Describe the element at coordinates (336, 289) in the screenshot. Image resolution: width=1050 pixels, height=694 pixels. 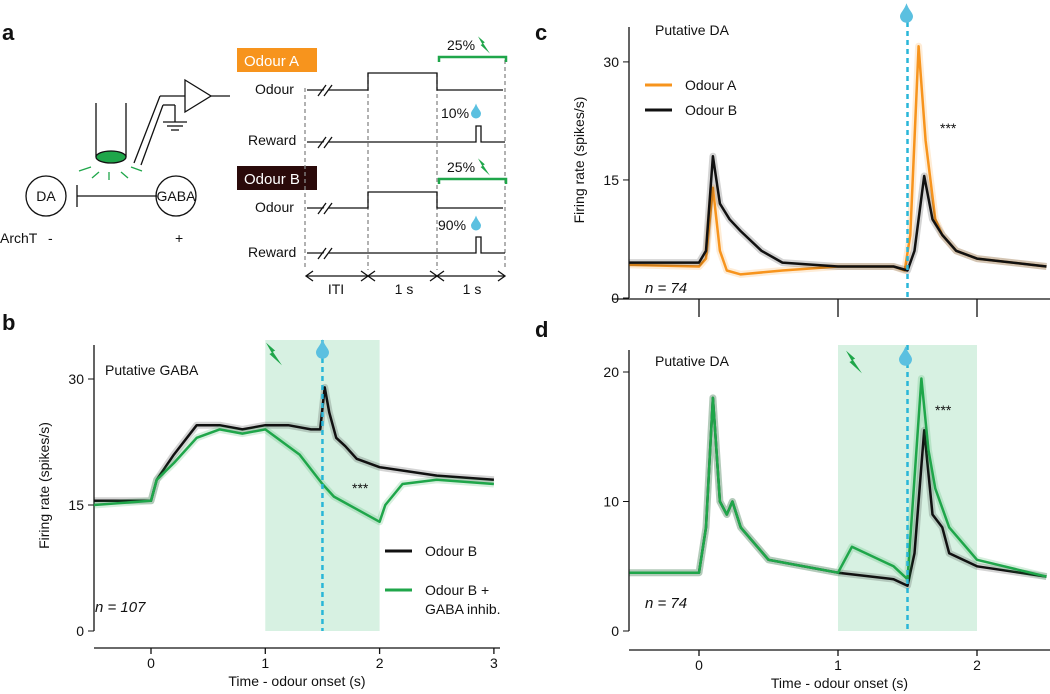
I see `iti-label: ITI` at that location.